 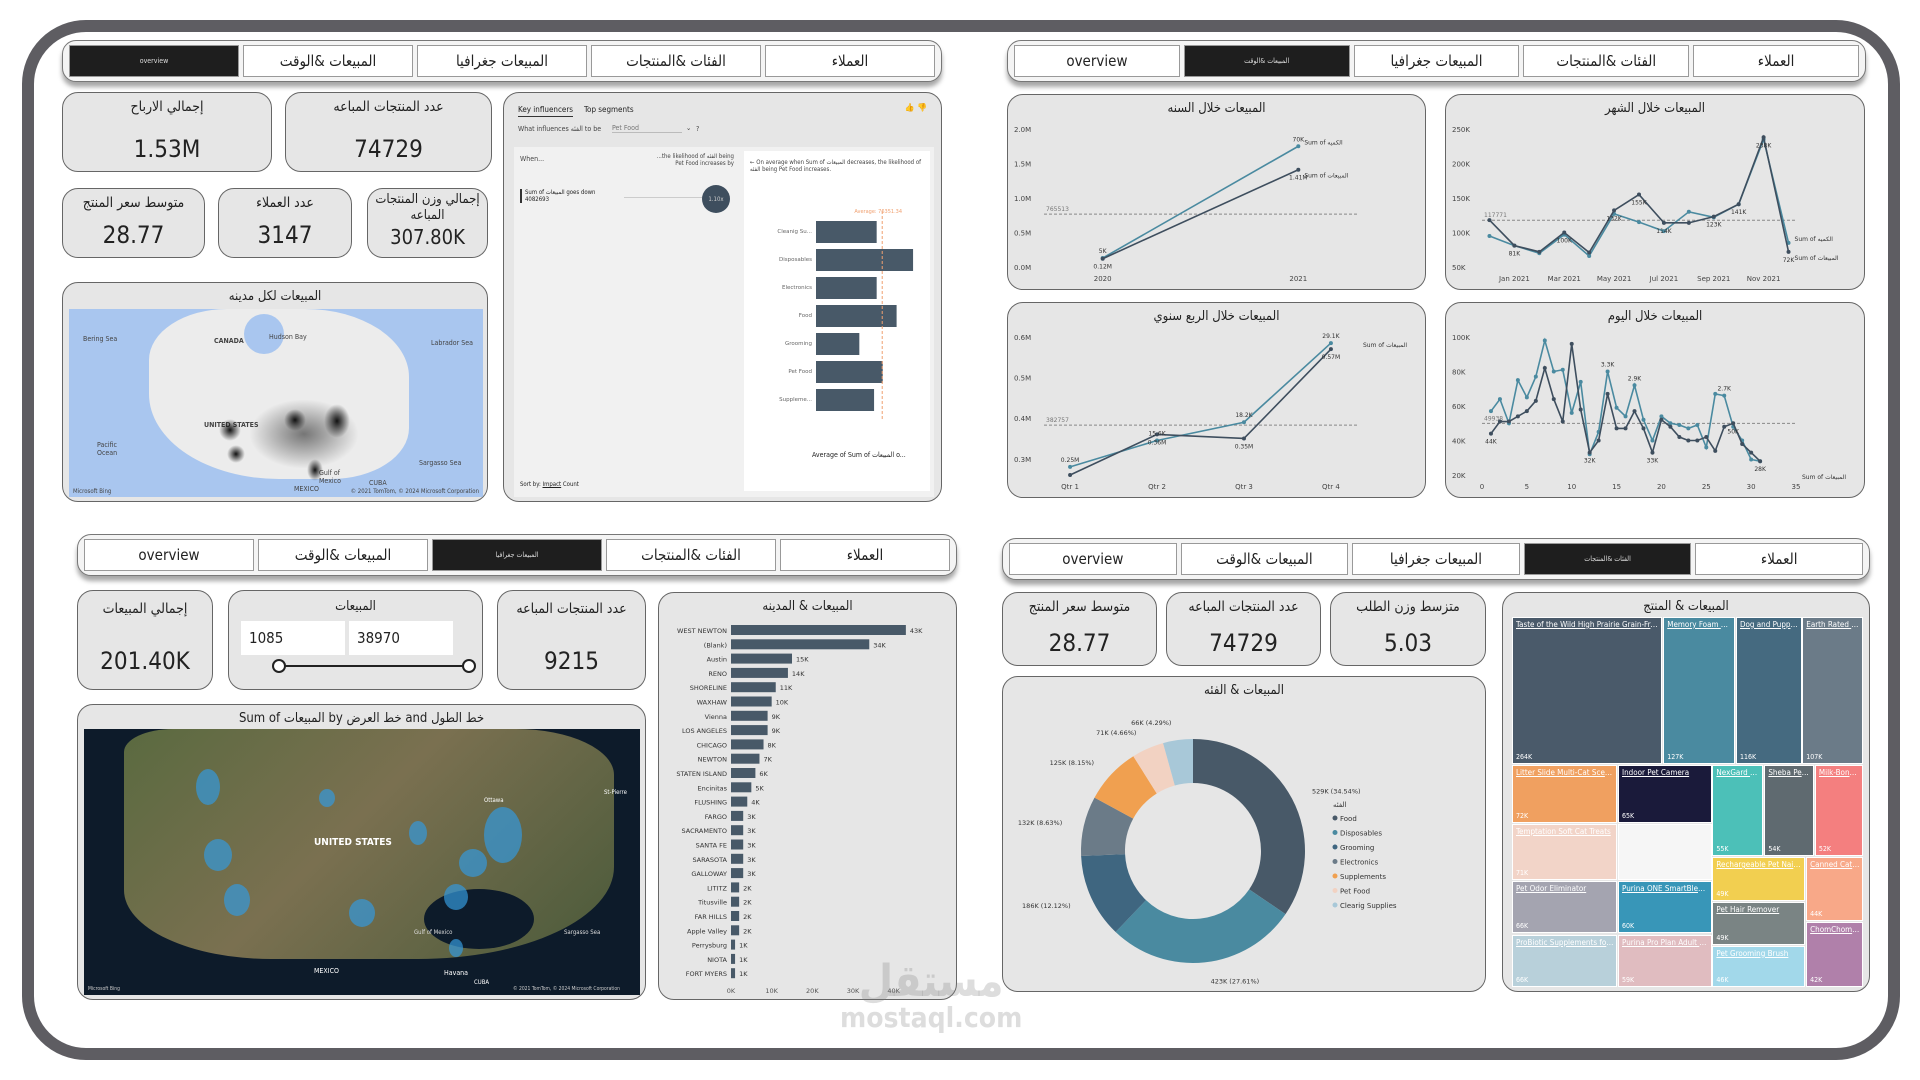 What do you see at coordinates (812, 991) in the screenshot?
I see `x-tick-label: 20K` at bounding box center [812, 991].